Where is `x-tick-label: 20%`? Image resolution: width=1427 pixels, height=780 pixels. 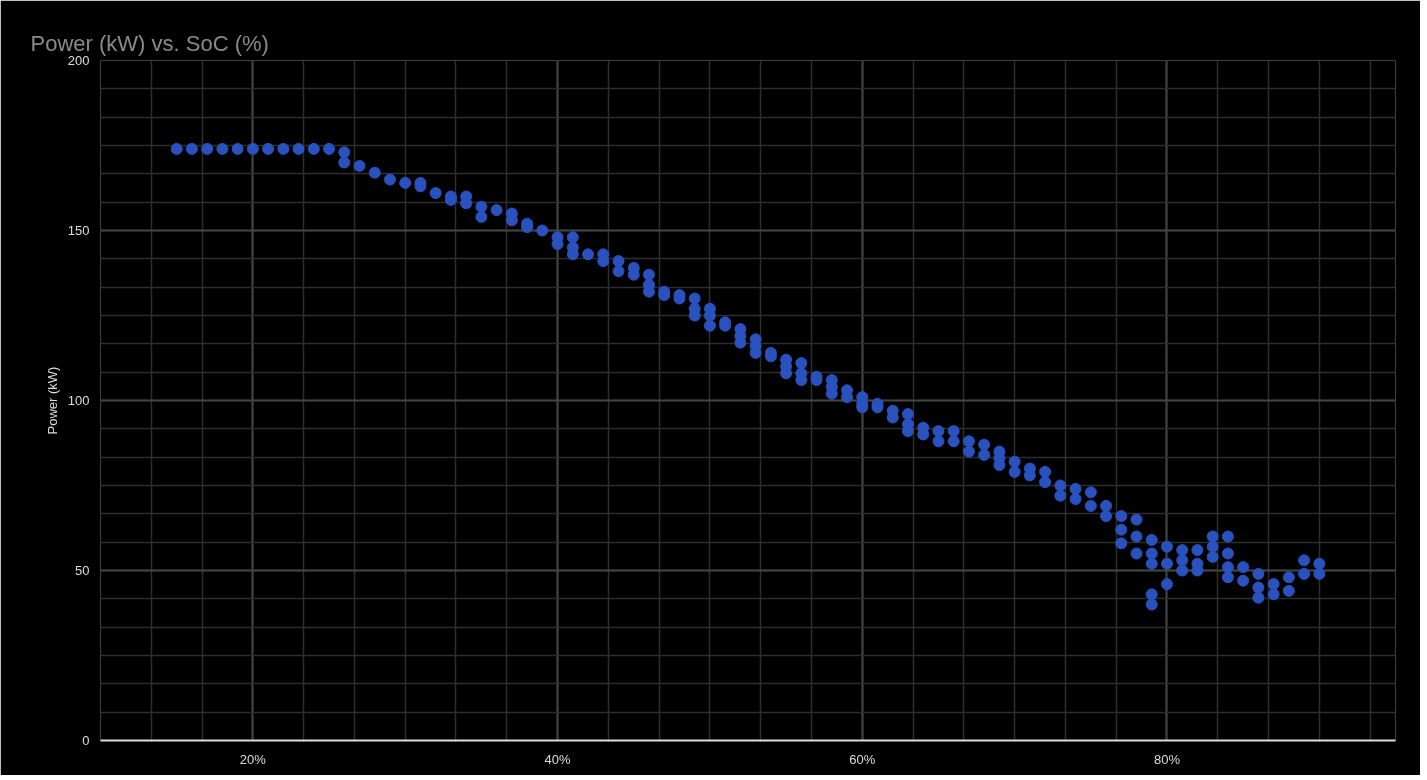 x-tick-label: 20% is located at coordinates (253, 759).